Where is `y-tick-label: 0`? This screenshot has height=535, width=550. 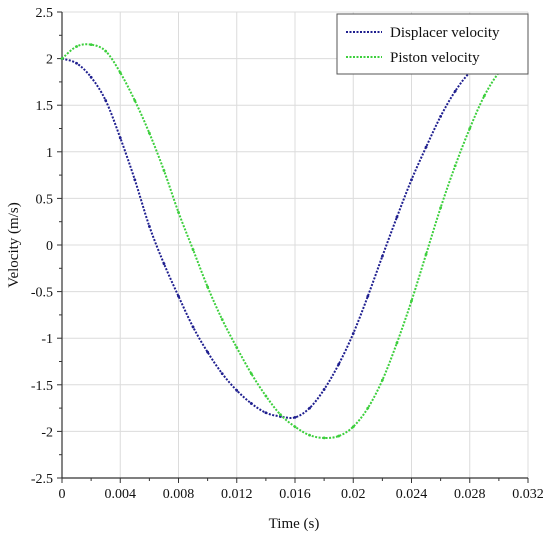 y-tick-label: 0 is located at coordinates (49, 246).